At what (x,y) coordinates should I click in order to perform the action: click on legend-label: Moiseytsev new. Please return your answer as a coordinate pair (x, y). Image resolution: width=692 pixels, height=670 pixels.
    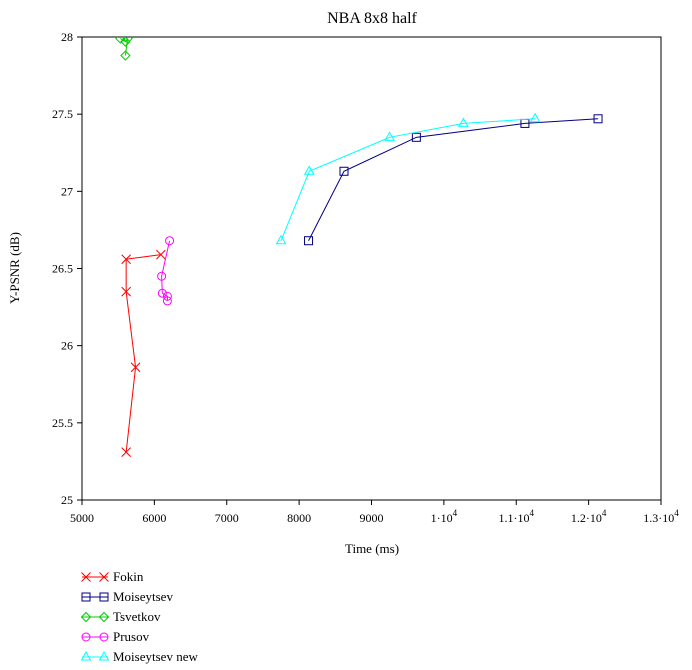
    Looking at the image, I should click on (155, 656).